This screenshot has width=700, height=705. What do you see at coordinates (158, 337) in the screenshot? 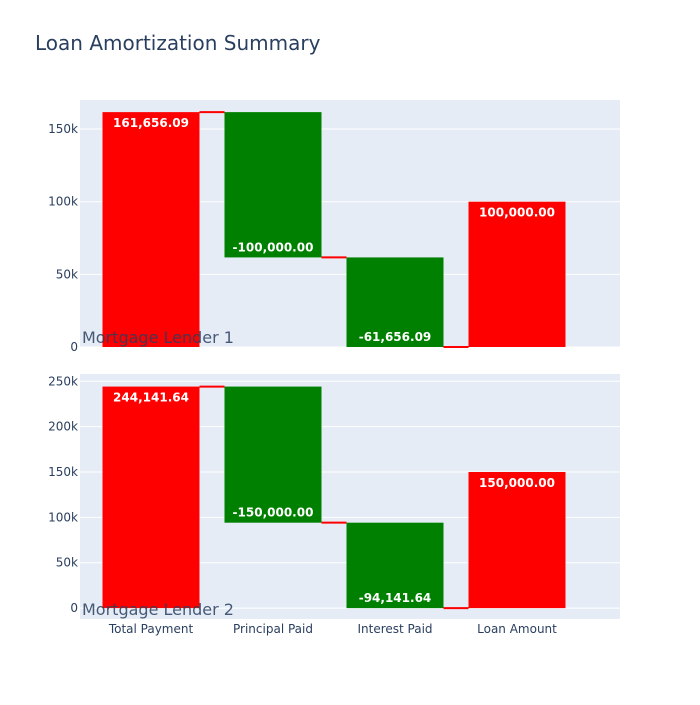
I see `panel-title: Mortgage Lender 1` at bounding box center [158, 337].